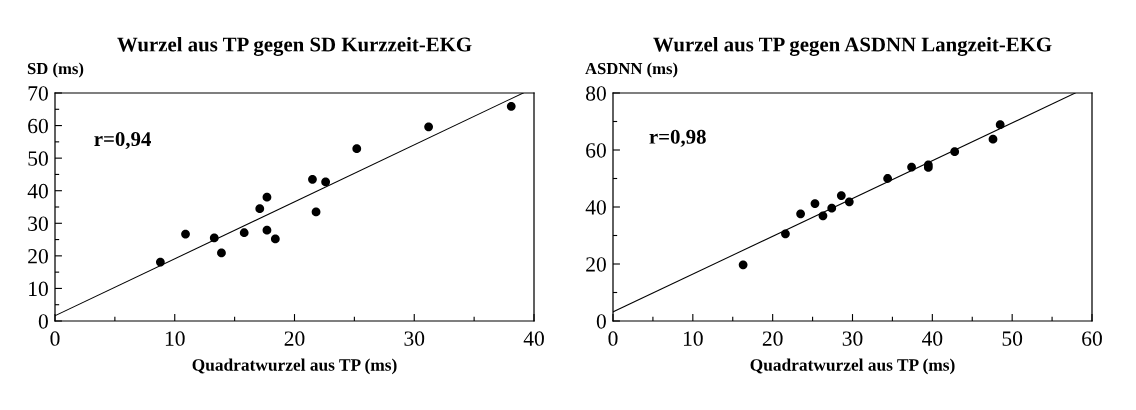 The image size is (1136, 410). Describe the element at coordinates (1092, 338) in the screenshot. I see `x-tick-label: 60` at that location.